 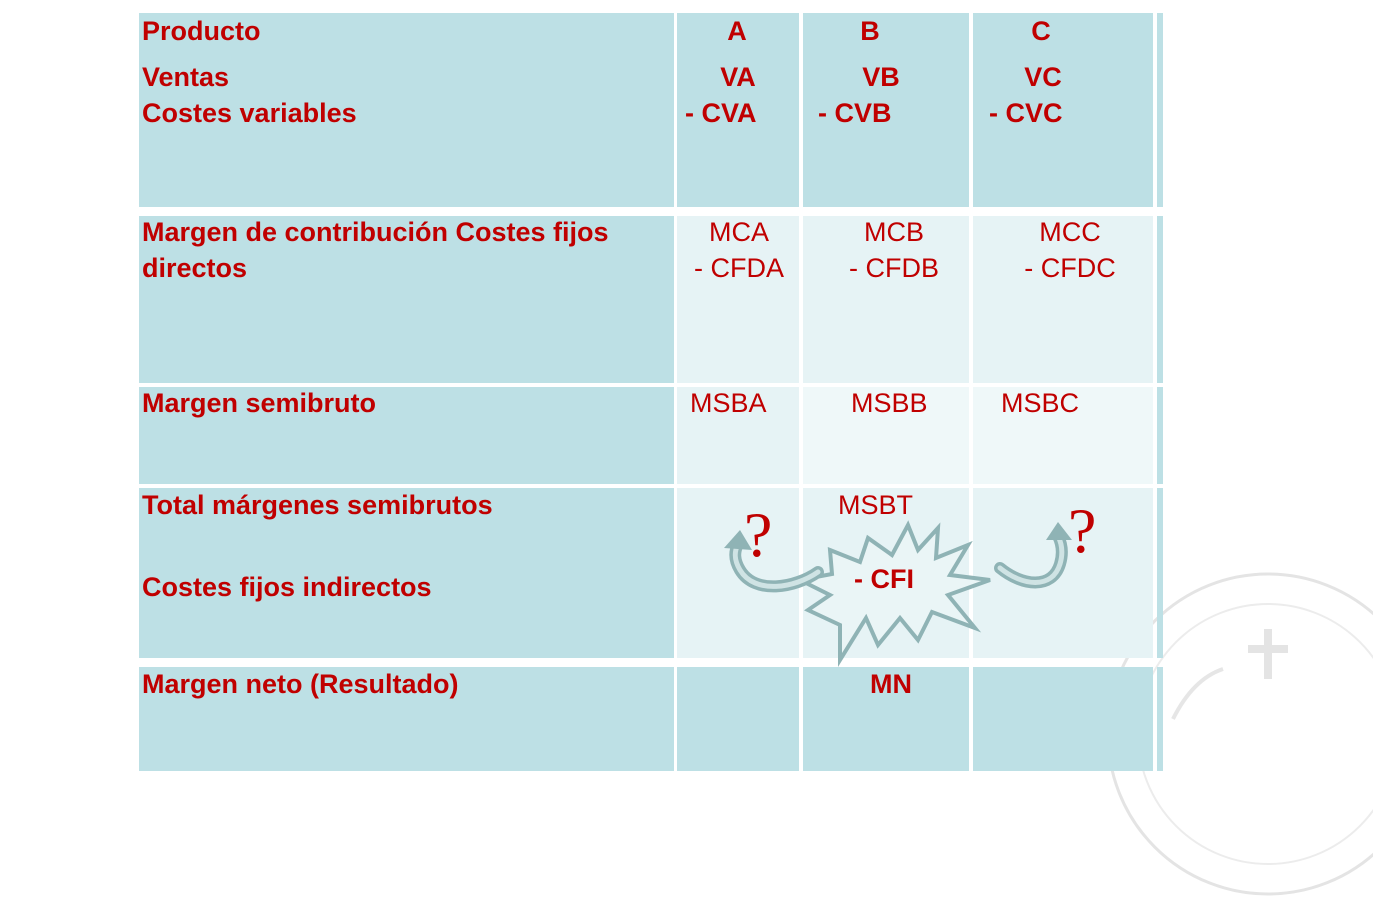 I want to click on starburst-icon, so click(x=892, y=594).